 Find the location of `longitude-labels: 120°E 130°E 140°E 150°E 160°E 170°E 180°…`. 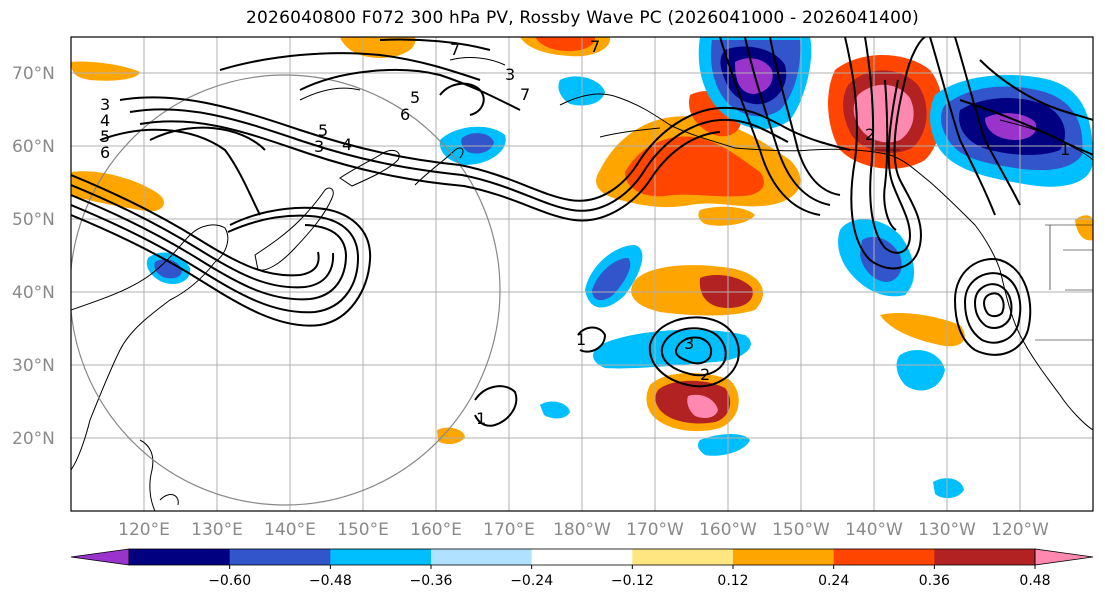

longitude-labels: 120°E 130°E 140°E 150°E 160°E 170°E 180°… is located at coordinates (583, 530).